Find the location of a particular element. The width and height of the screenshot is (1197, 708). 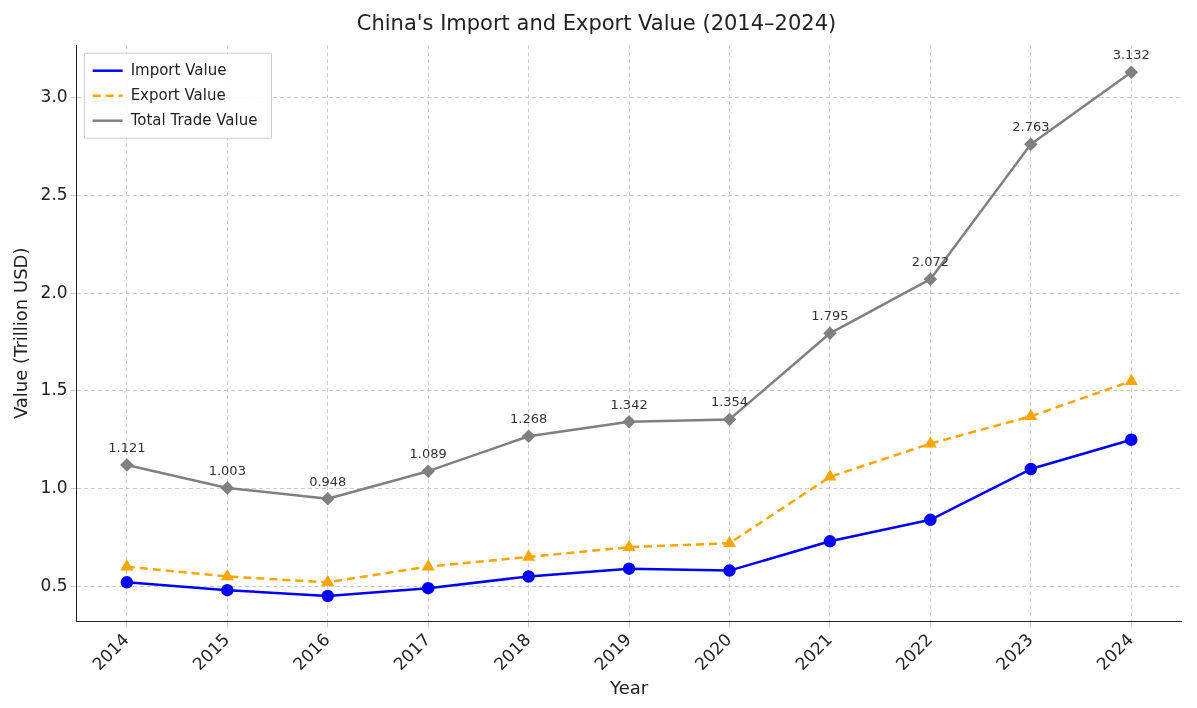

data-label: 2.763 is located at coordinates (1031, 127).